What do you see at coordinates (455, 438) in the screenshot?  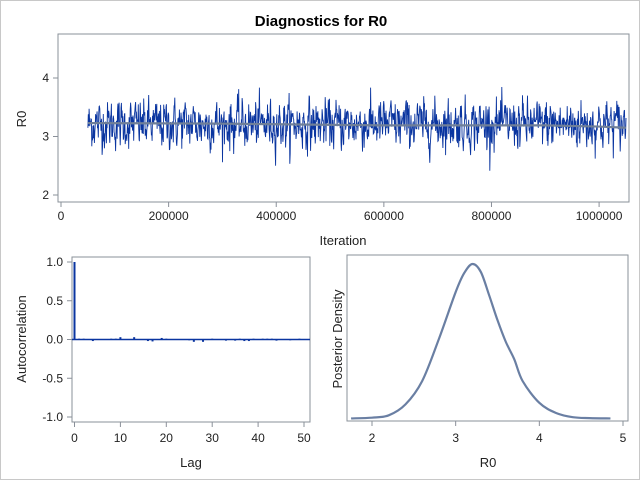 I see `density-xtick-label: 3` at bounding box center [455, 438].